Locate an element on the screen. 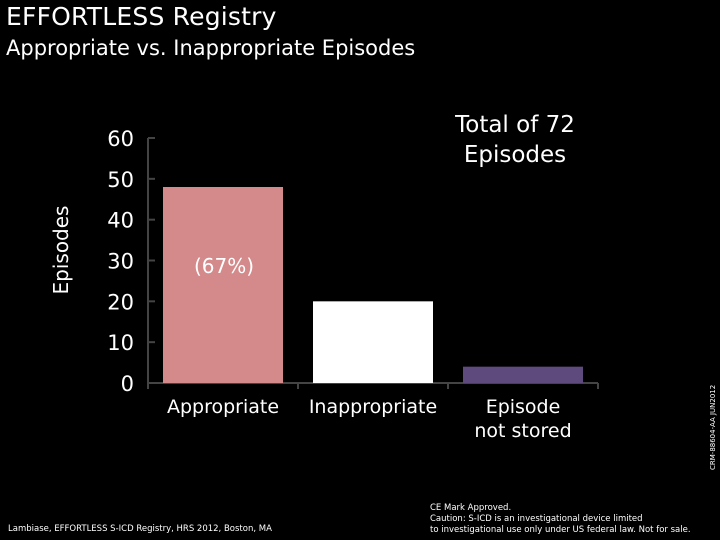 This screenshot has width=720, height=540. disclaimer-line-1: CE Mark Approved. is located at coordinates (471, 508).